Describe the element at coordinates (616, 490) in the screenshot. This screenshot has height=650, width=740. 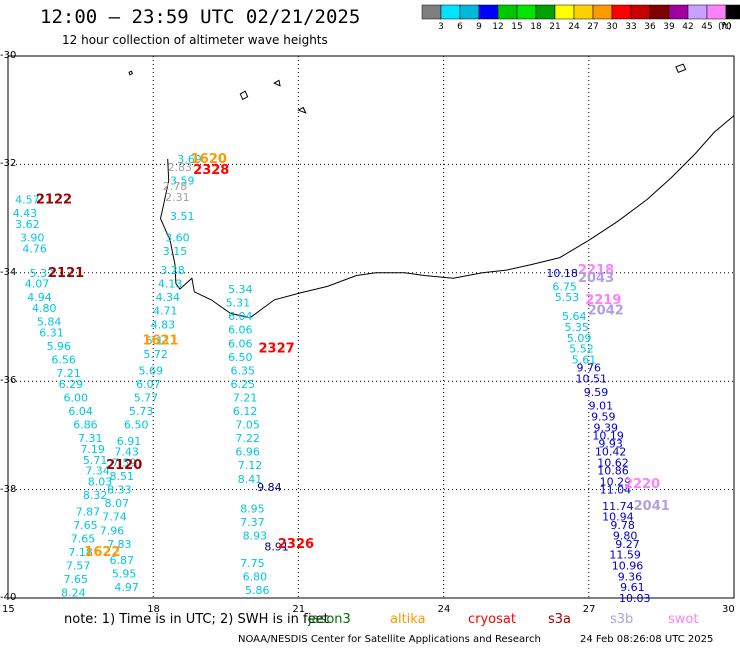
I see `wave-height-value: 11.04` at that location.